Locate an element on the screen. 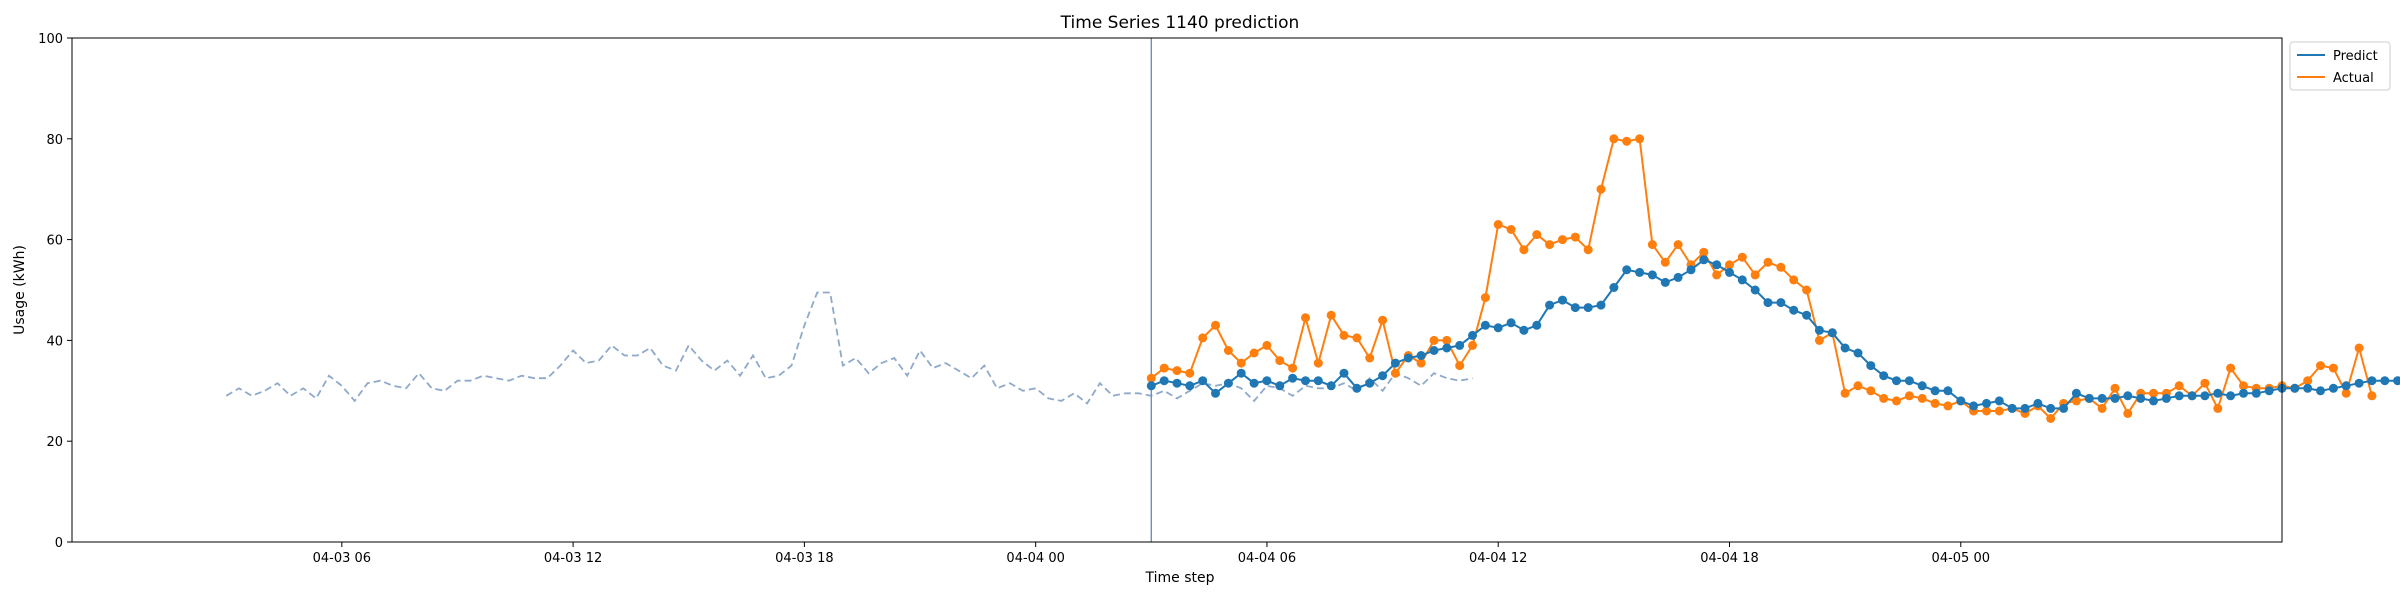  x-tick-label: 04-04 12 is located at coordinates (1498, 558).